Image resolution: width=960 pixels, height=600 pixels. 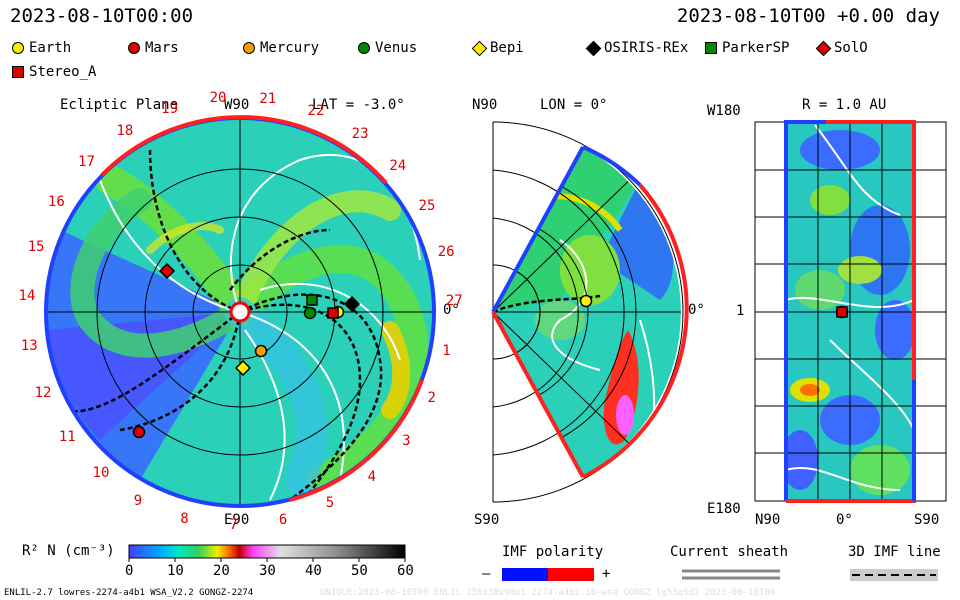 What do you see at coordinates (927, 520) in the screenshot?
I see `map-x-label-s90: S90` at bounding box center [927, 520].